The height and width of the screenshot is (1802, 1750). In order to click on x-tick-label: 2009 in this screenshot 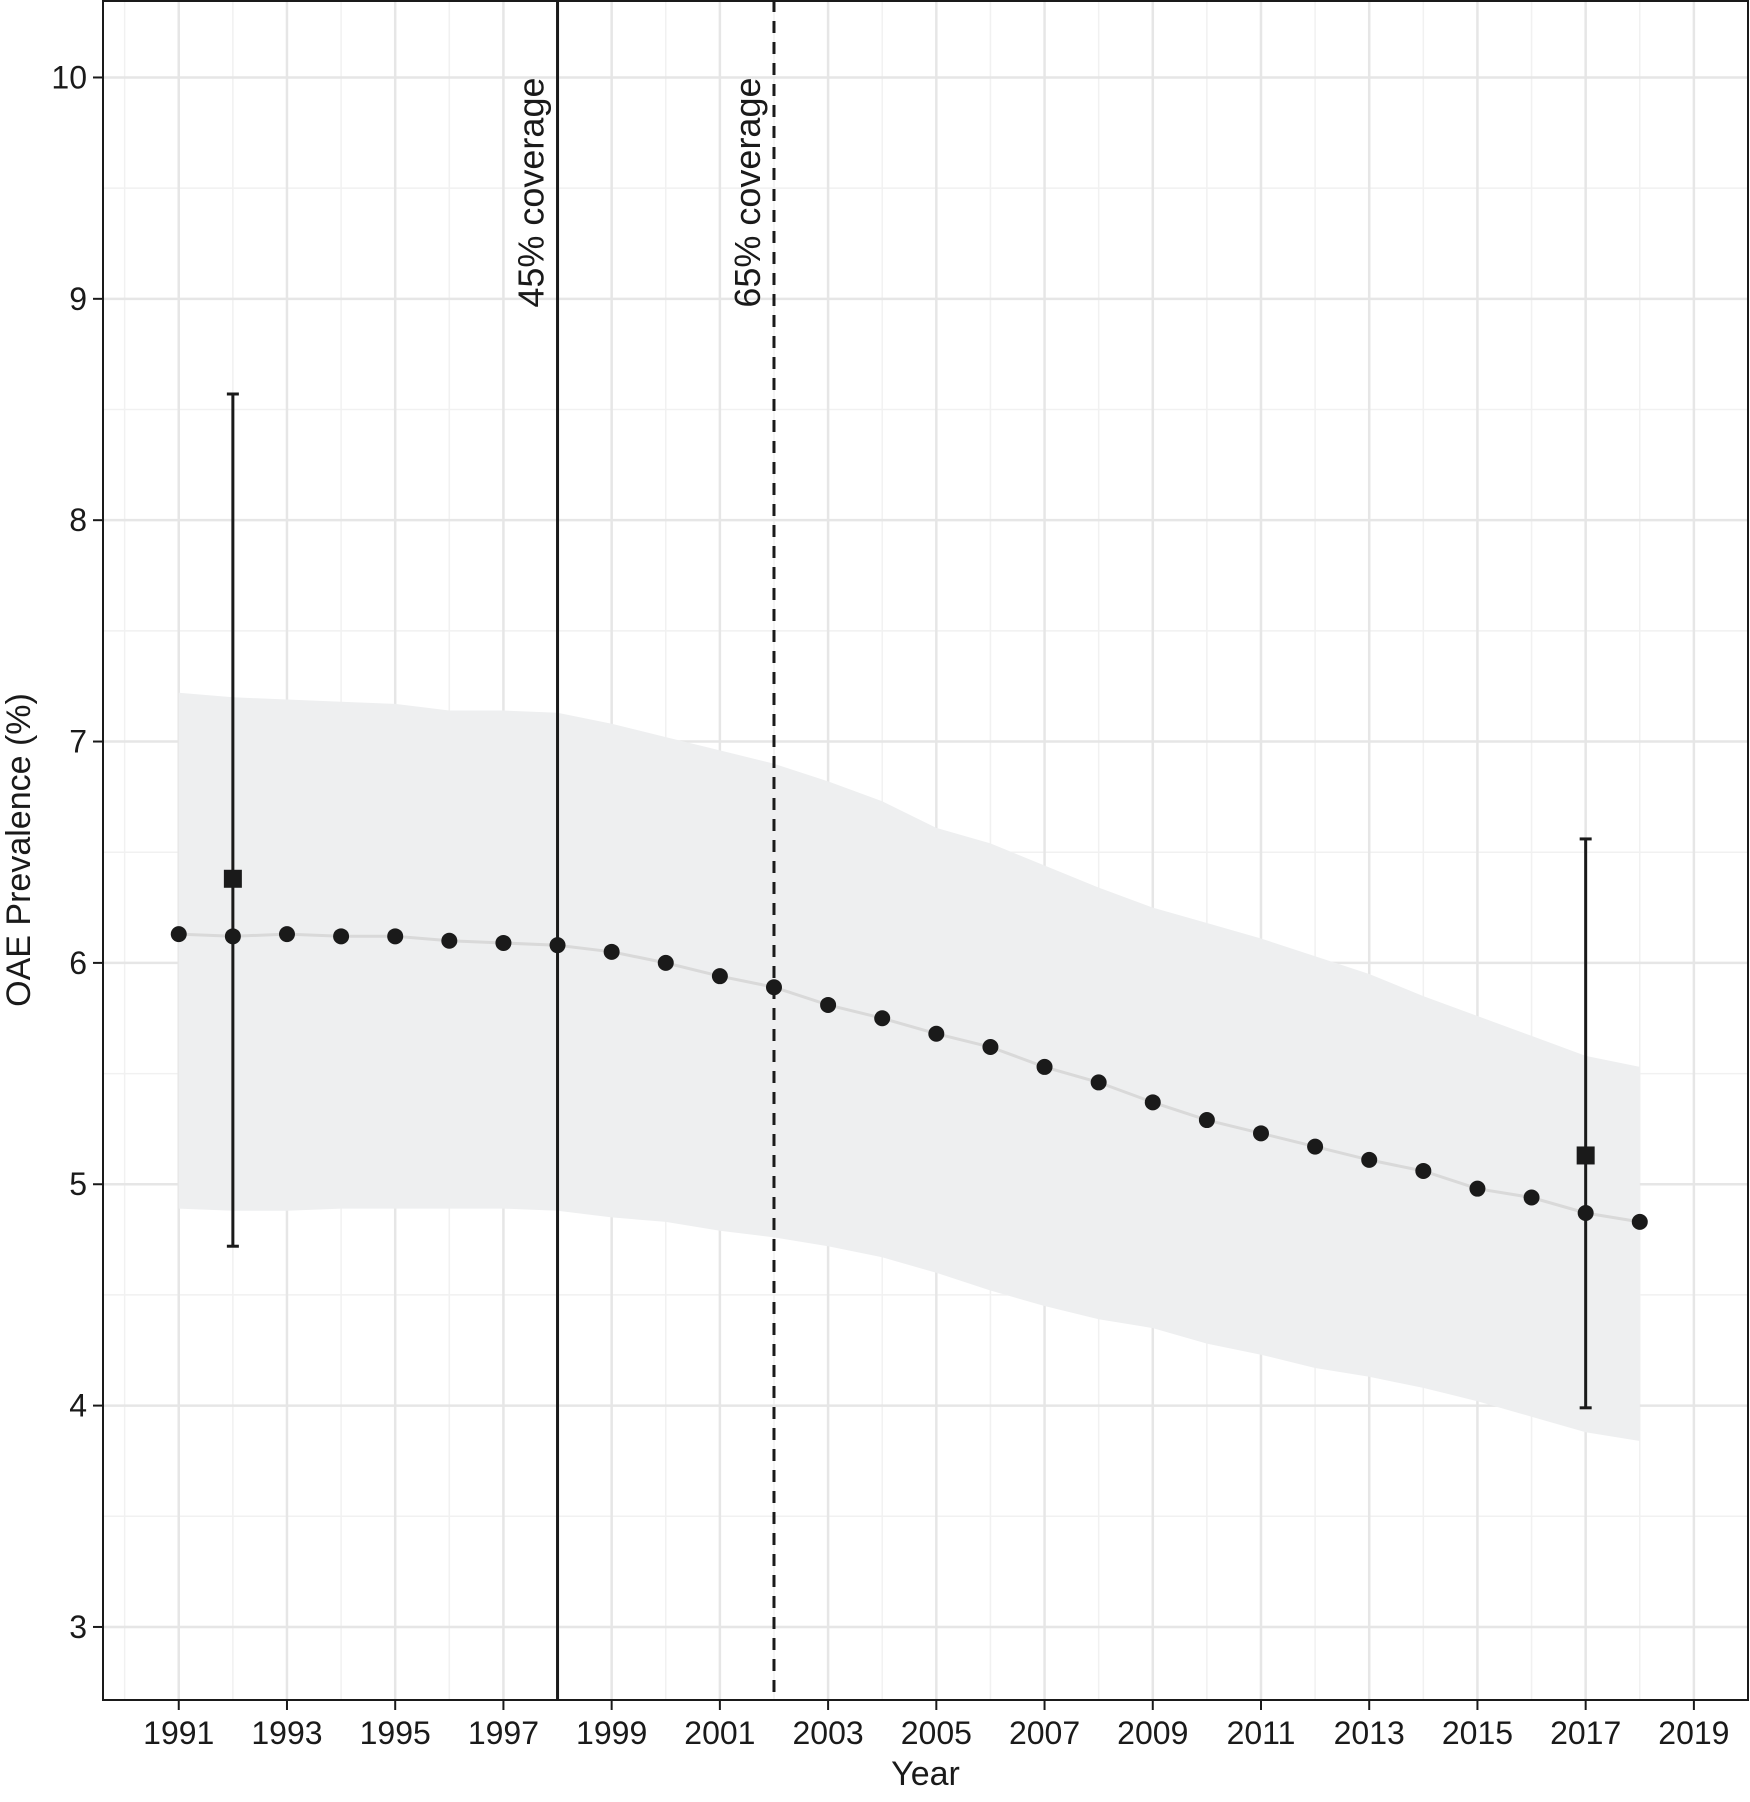, I will do `click(1152, 1733)`.